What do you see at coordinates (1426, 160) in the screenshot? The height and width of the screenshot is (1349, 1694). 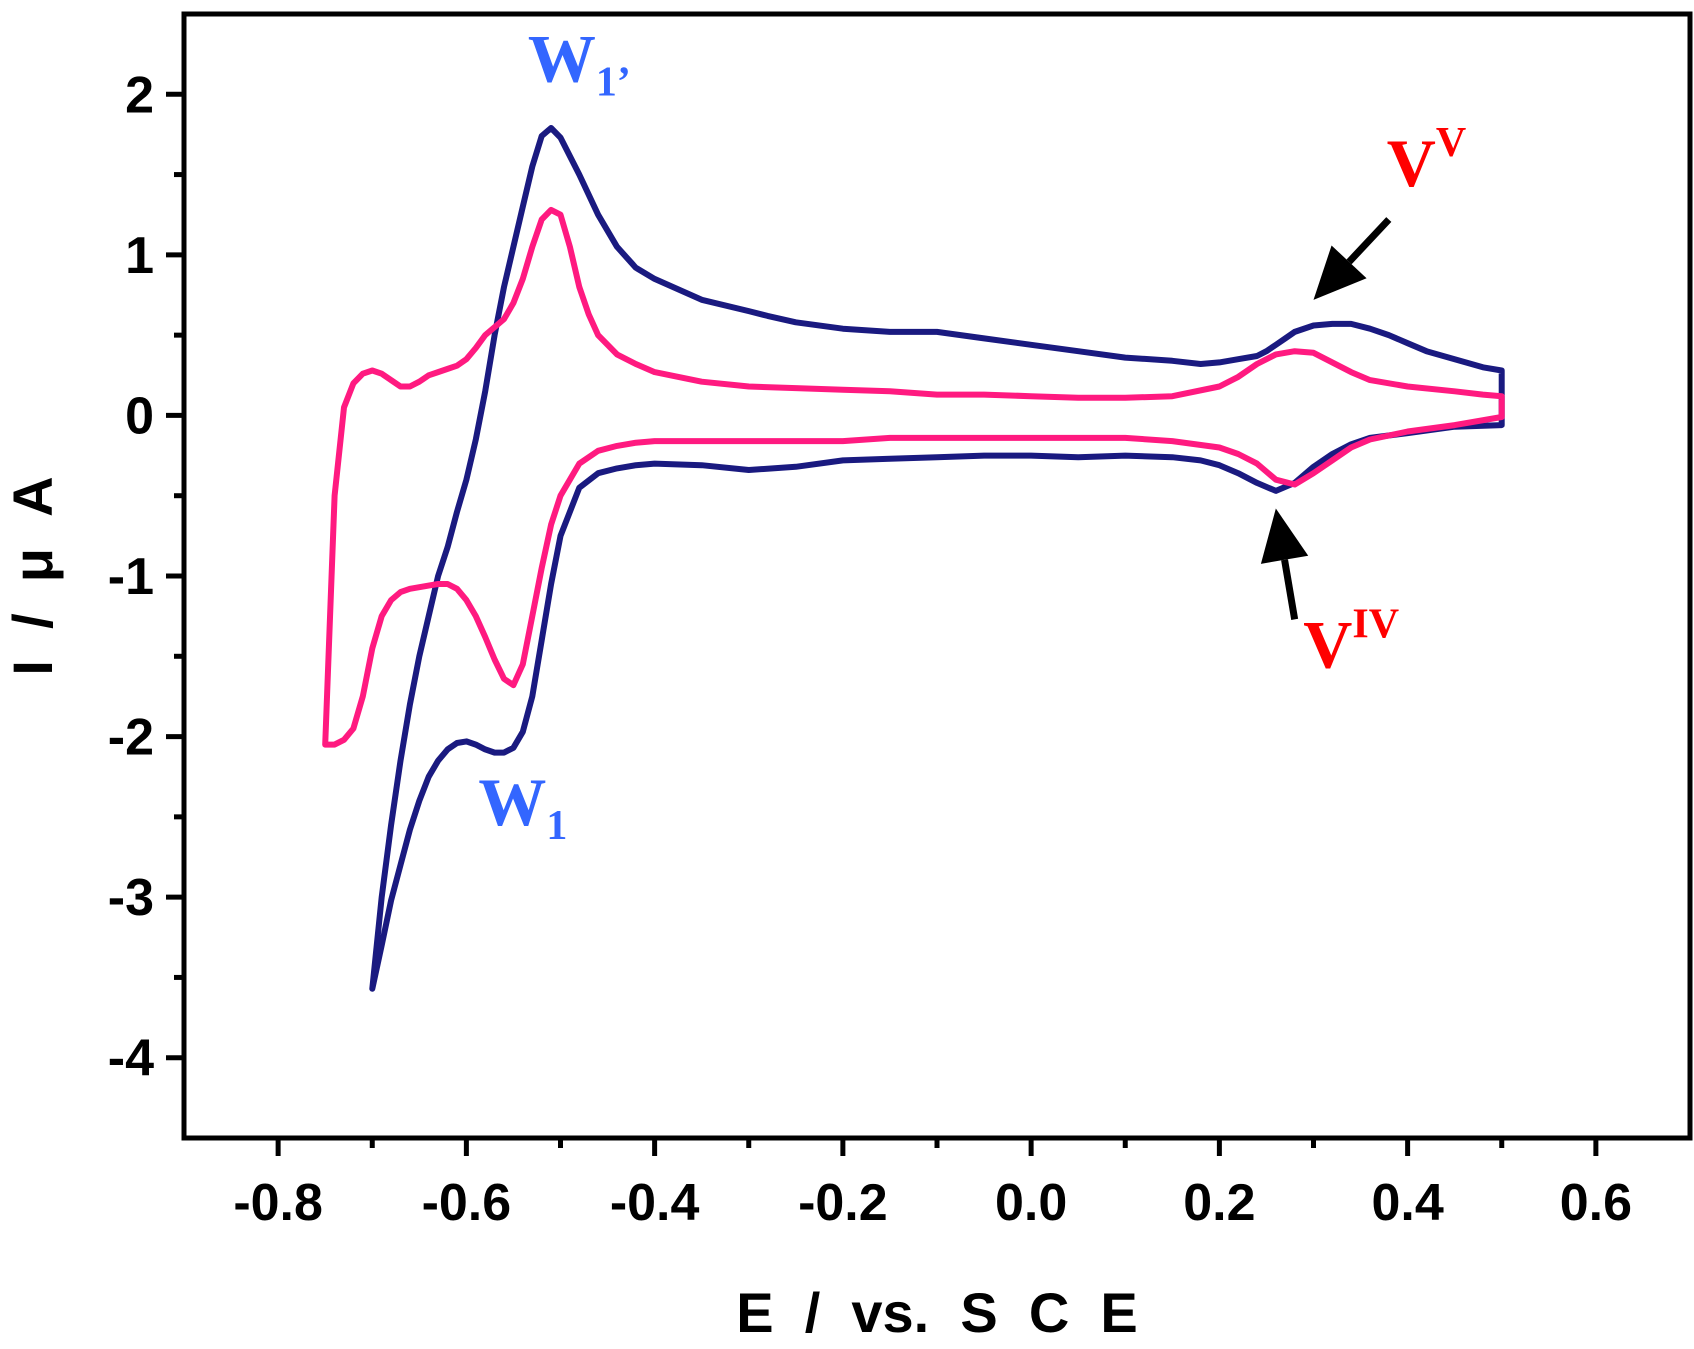 I see `annotation-label: VV` at bounding box center [1426, 160].